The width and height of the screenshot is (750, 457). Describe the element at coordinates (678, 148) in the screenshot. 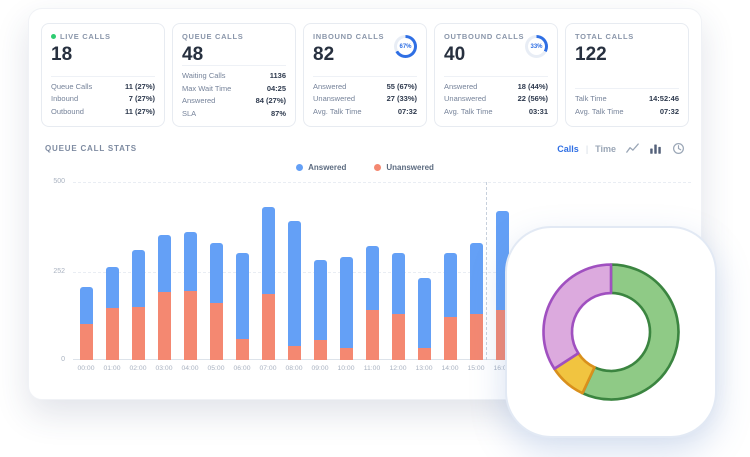

I see `clock-icon` at that location.